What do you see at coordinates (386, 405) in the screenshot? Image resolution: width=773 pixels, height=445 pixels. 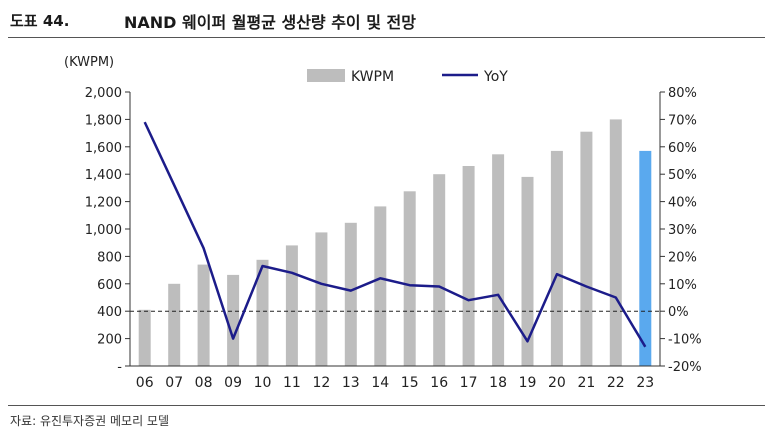 I see `bottom-divider` at bounding box center [386, 405].